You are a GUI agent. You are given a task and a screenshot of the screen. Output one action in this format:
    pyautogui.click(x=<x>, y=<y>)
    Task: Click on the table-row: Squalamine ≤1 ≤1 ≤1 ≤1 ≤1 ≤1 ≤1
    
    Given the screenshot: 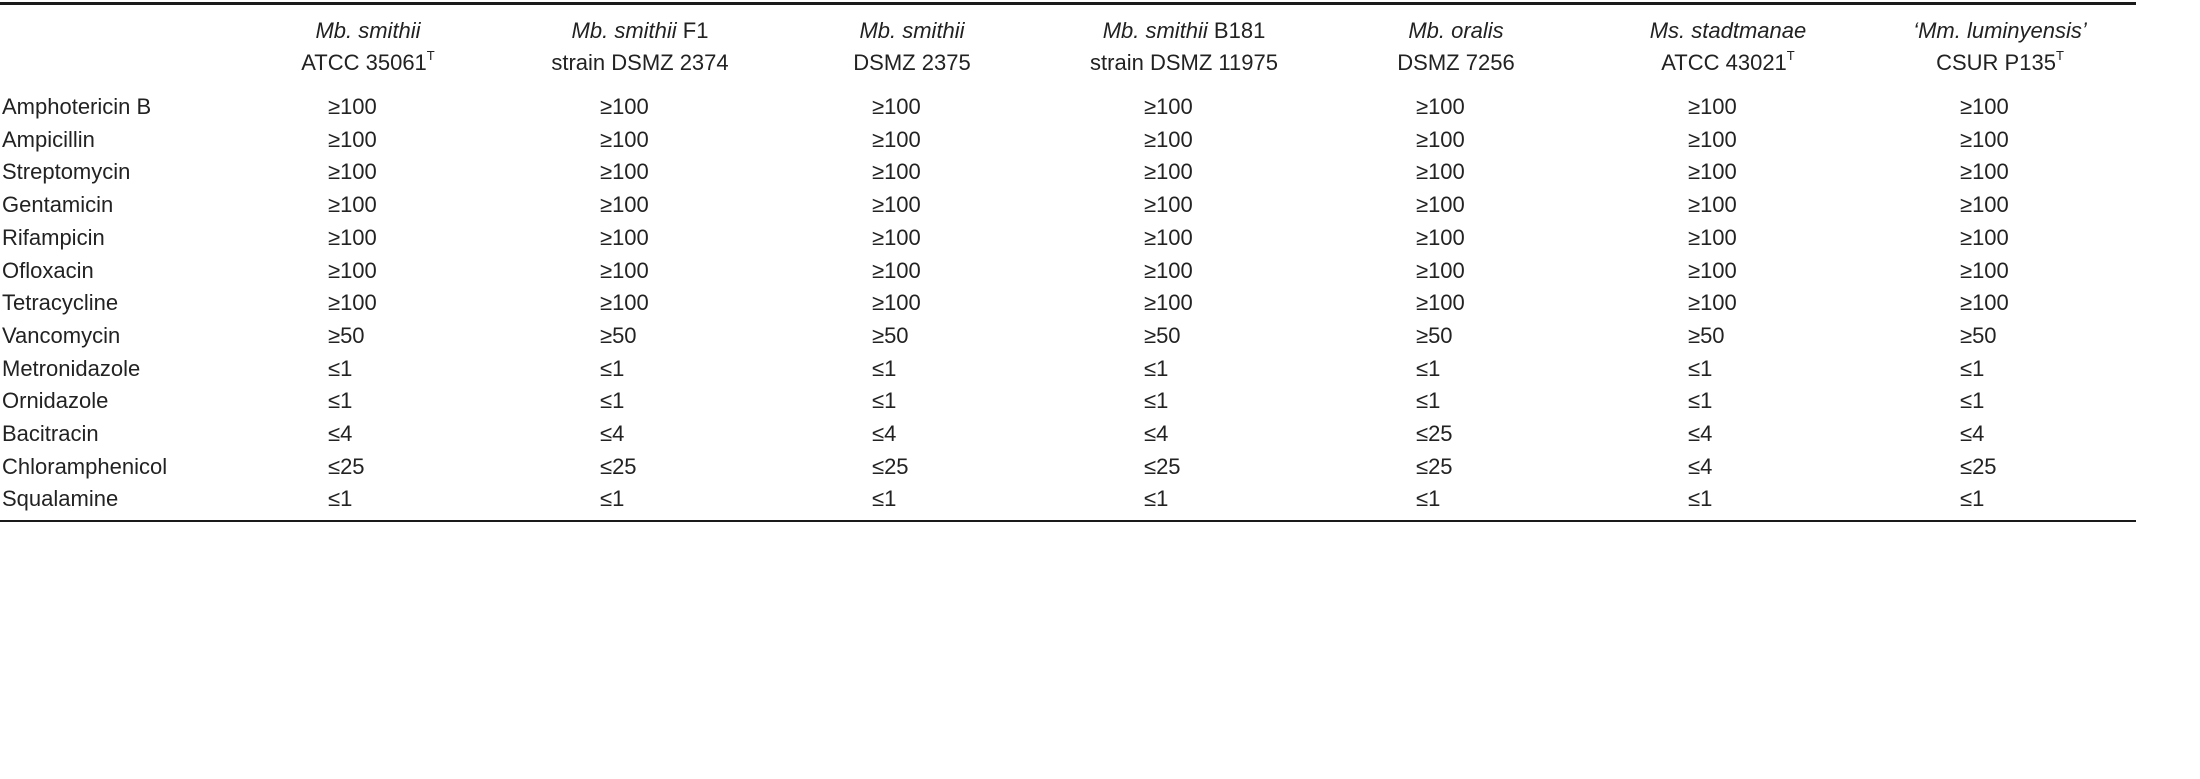 What is the action you would take?
    pyautogui.click(x=1068, y=502)
    